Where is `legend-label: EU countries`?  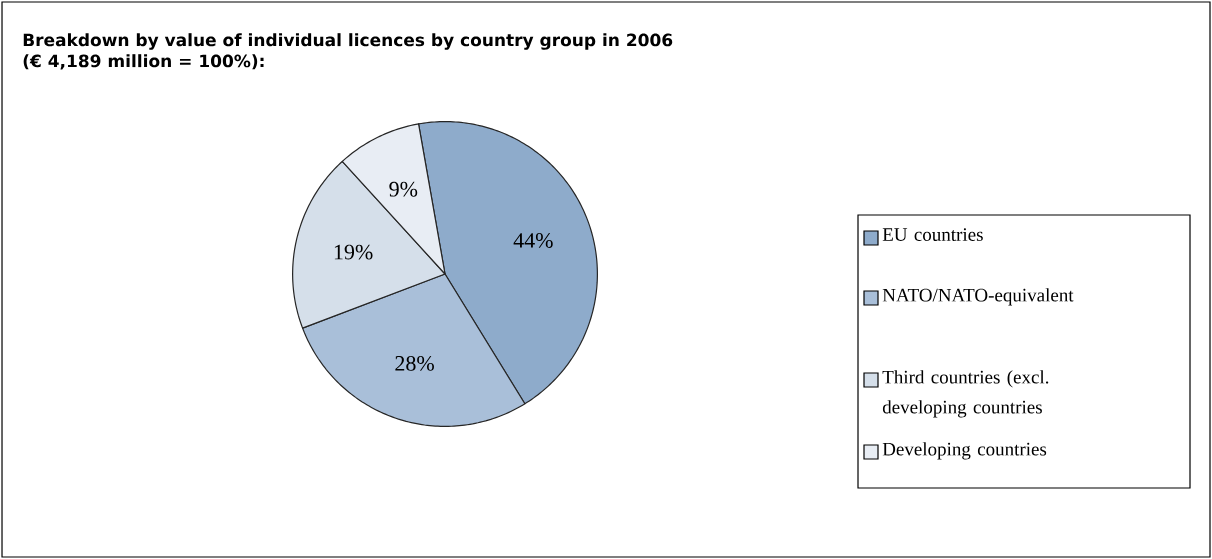
legend-label: EU countries is located at coordinates (932, 234).